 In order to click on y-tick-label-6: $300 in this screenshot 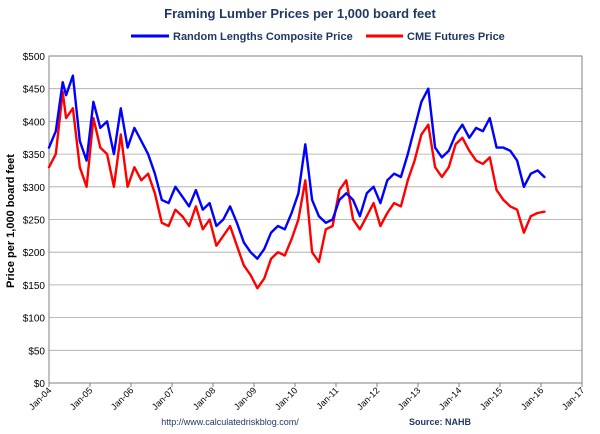, I will do `click(34, 188)`.